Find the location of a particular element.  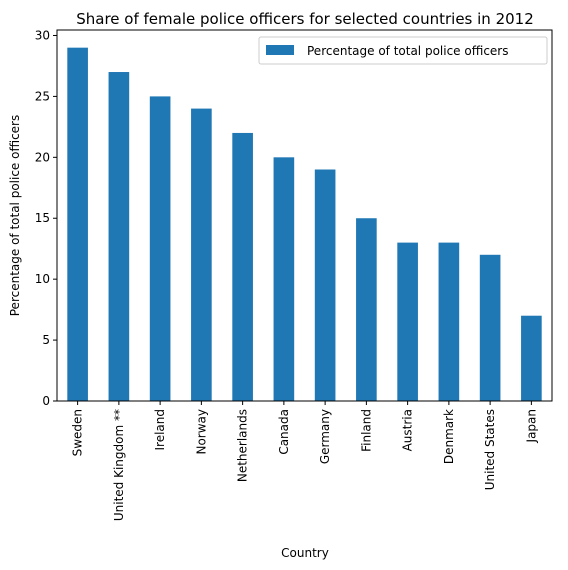

y-tick-label: 30 is located at coordinates (42, 36).